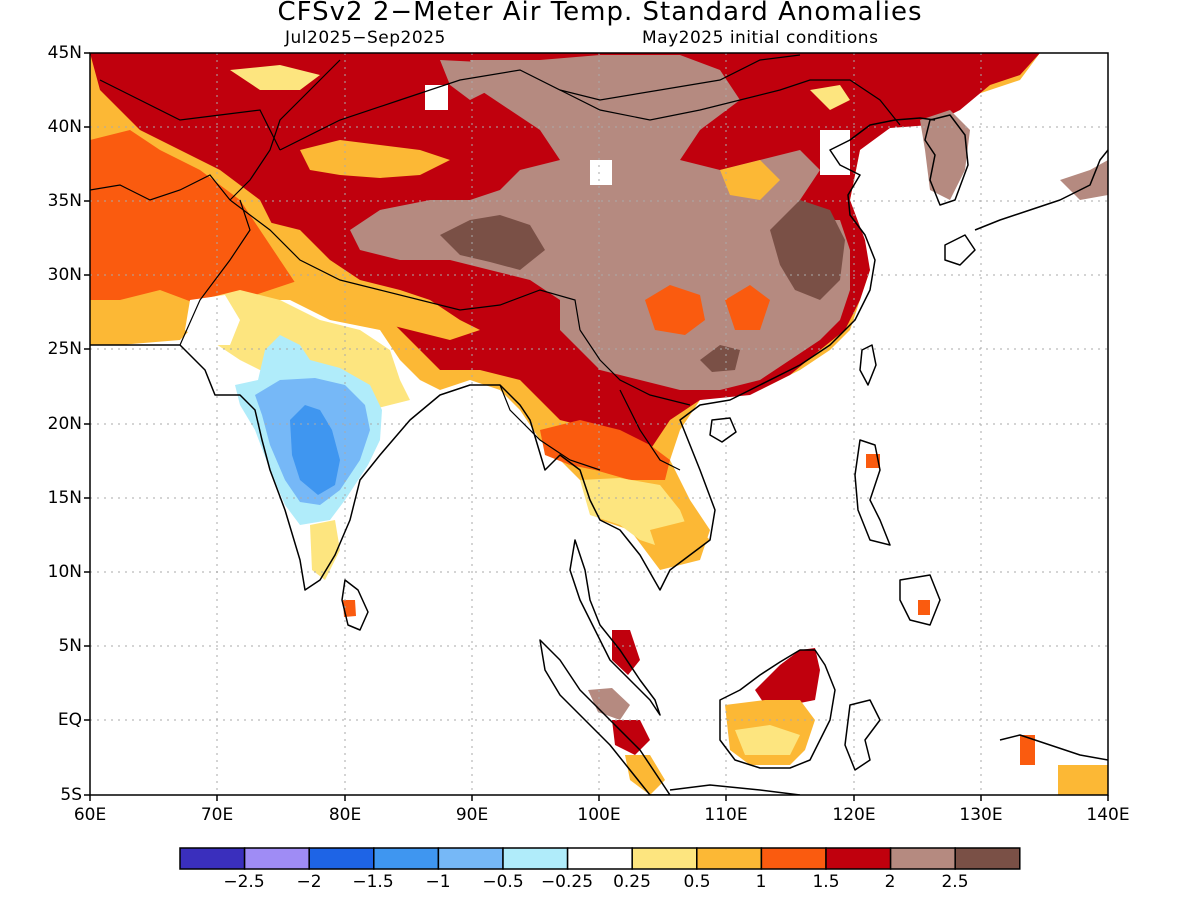 This screenshot has height=900, width=1200. Describe the element at coordinates (472, 815) in the screenshot. I see `lon-label-90e: 90E` at that location.